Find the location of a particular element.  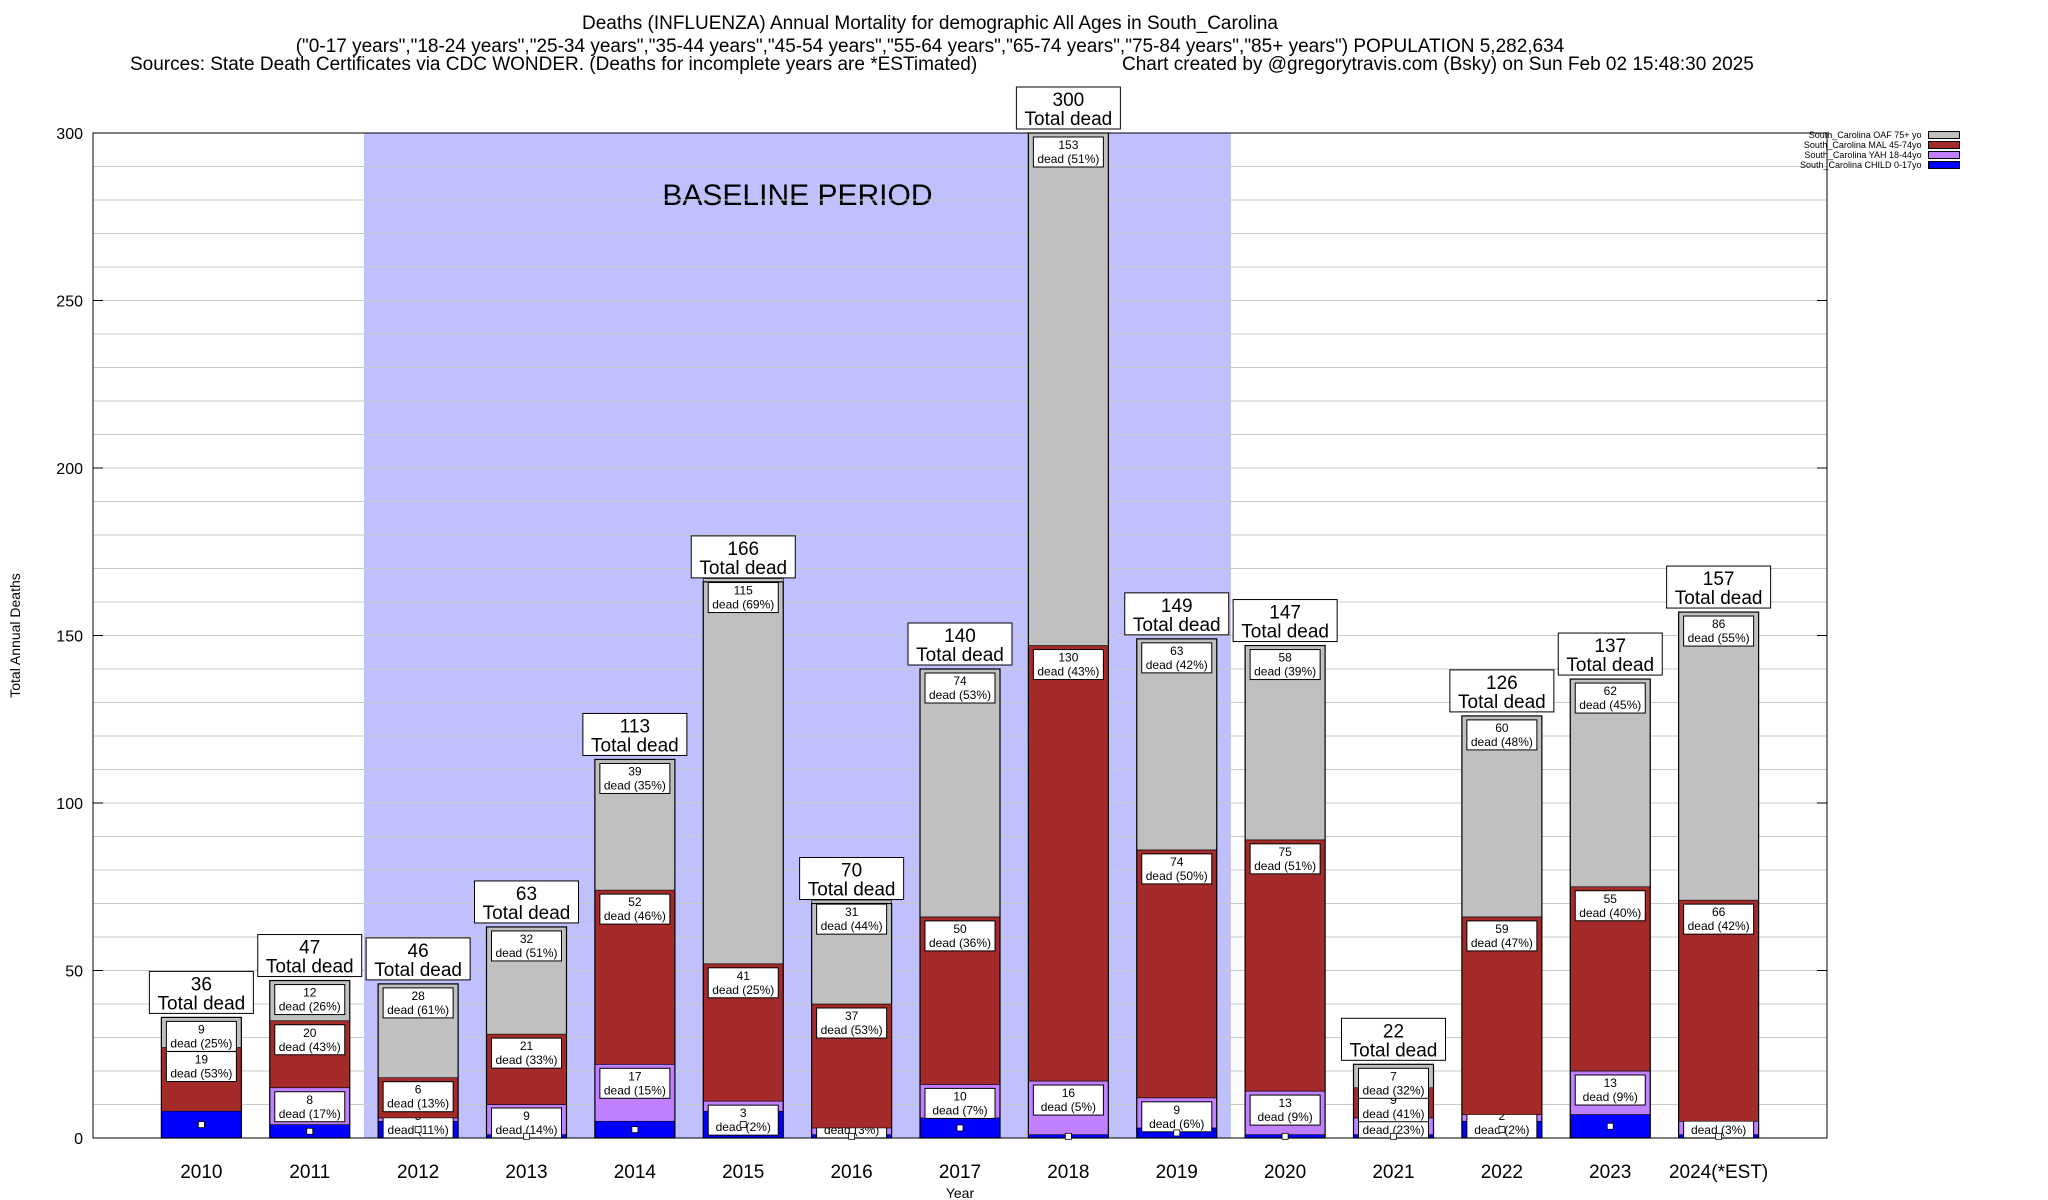

total-label-value: 157 is located at coordinates (1719, 579).